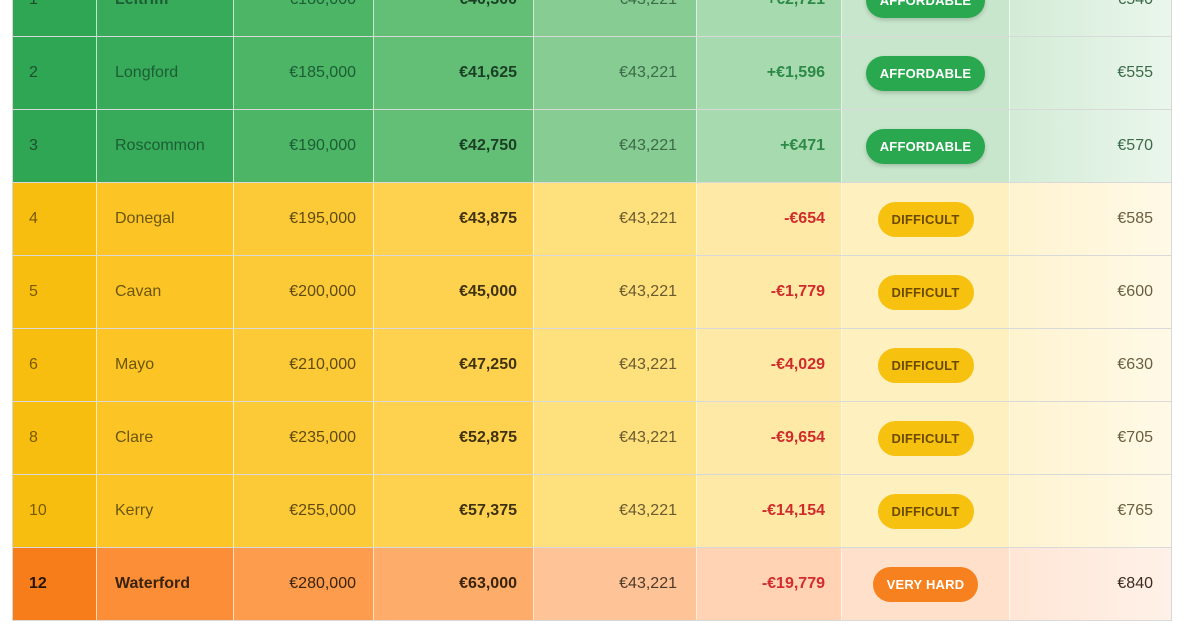  What do you see at coordinates (304, 584) in the screenshot?
I see `price-cell: €280,000` at bounding box center [304, 584].